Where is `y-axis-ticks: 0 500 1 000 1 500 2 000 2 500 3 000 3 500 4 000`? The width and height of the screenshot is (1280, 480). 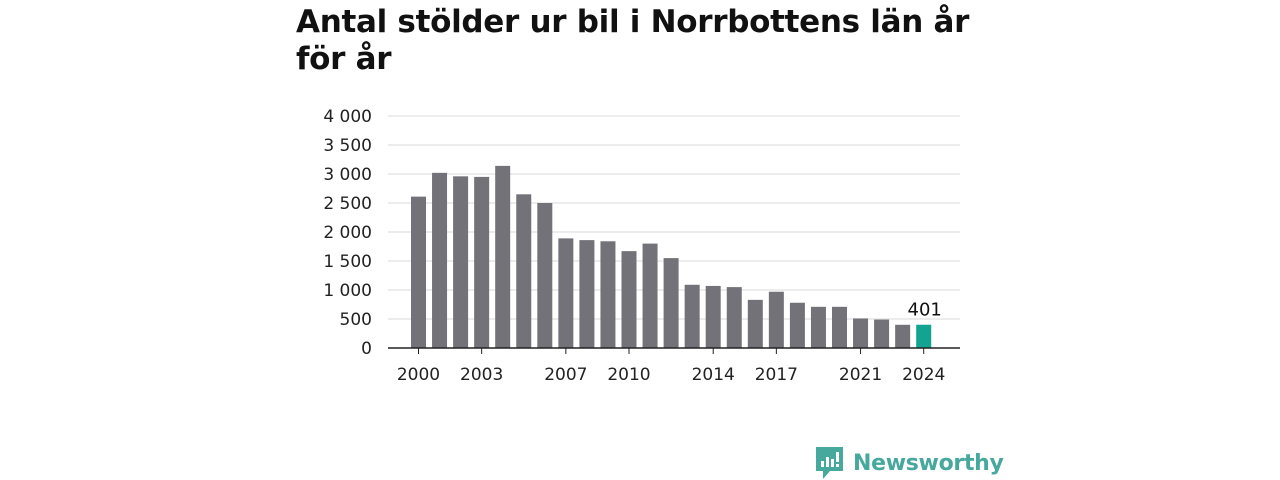
y-axis-ticks: 0 500 1 000 1 500 2 000 2 500 3 000 3 500 4 000 is located at coordinates (347, 233).